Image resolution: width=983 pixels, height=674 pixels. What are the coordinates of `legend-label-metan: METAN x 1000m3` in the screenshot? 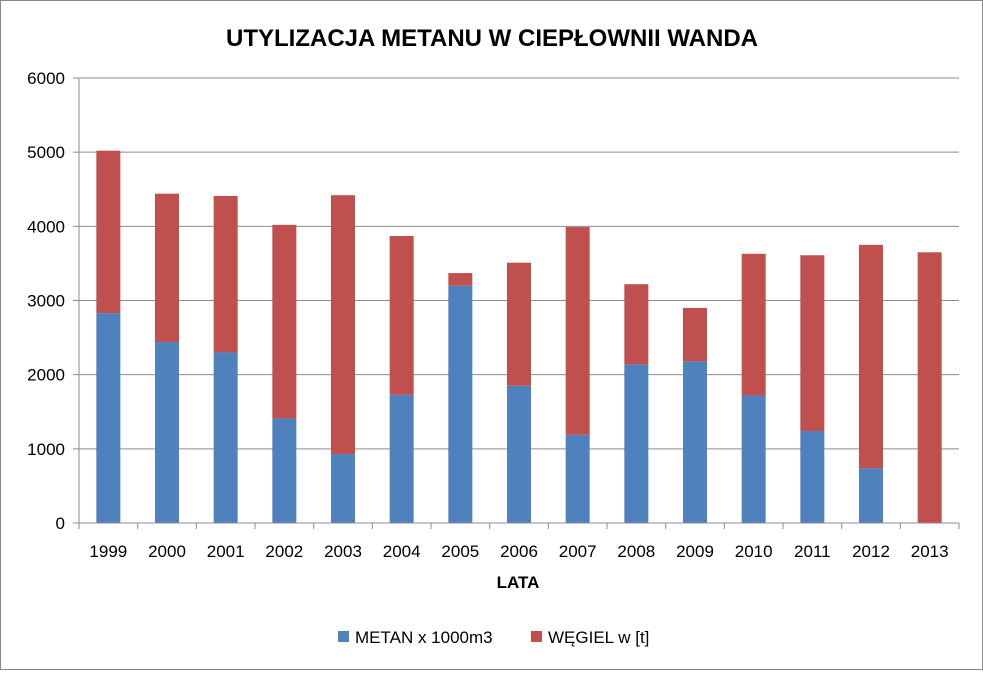 It's located at (424, 637).